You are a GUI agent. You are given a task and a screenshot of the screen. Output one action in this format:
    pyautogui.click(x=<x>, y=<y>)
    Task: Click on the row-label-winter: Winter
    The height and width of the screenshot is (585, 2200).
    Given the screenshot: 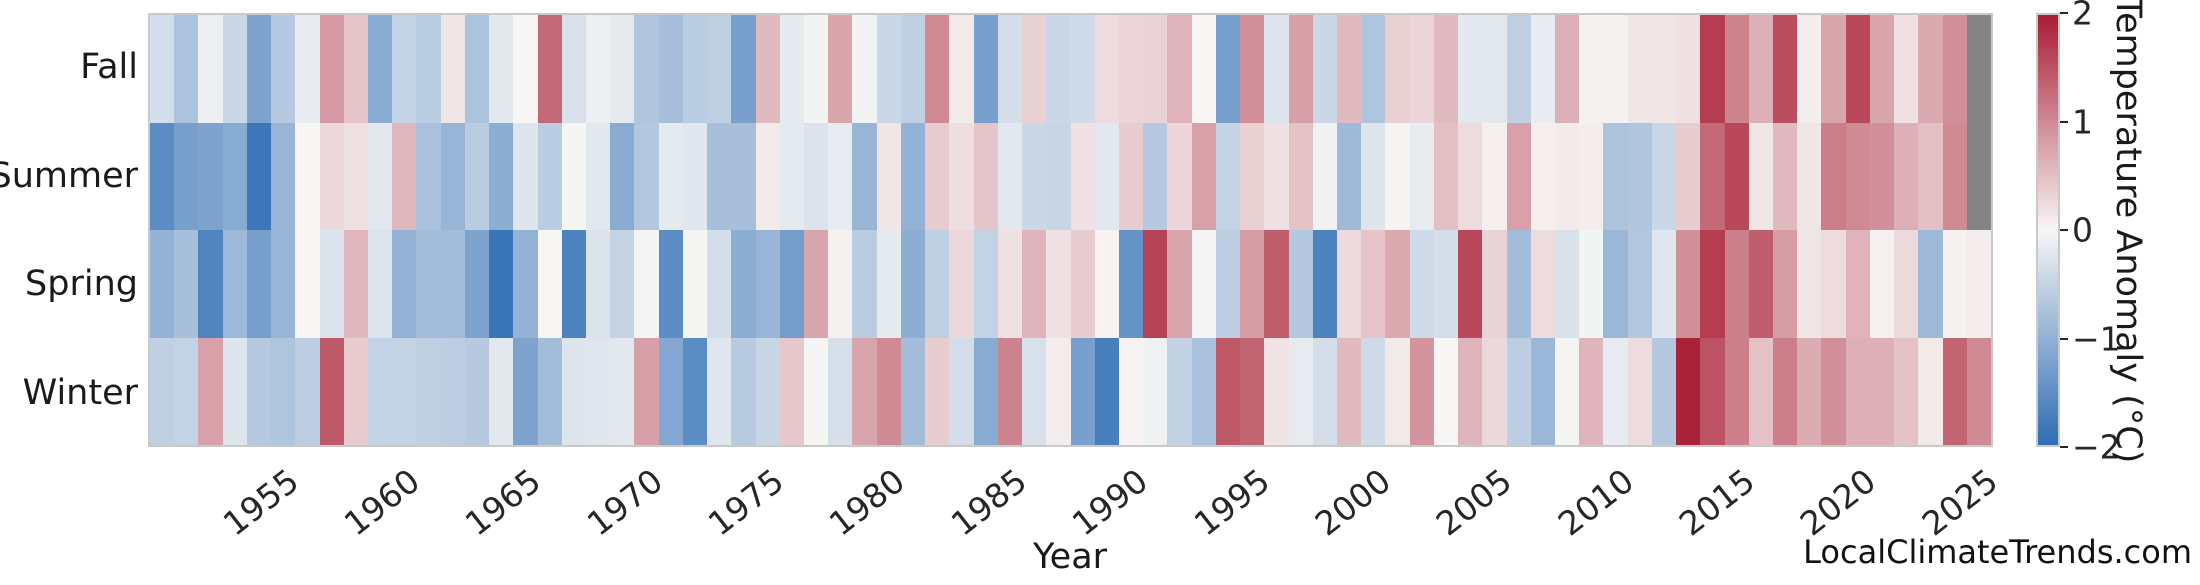 What is the action you would take?
    pyautogui.click(x=80, y=392)
    